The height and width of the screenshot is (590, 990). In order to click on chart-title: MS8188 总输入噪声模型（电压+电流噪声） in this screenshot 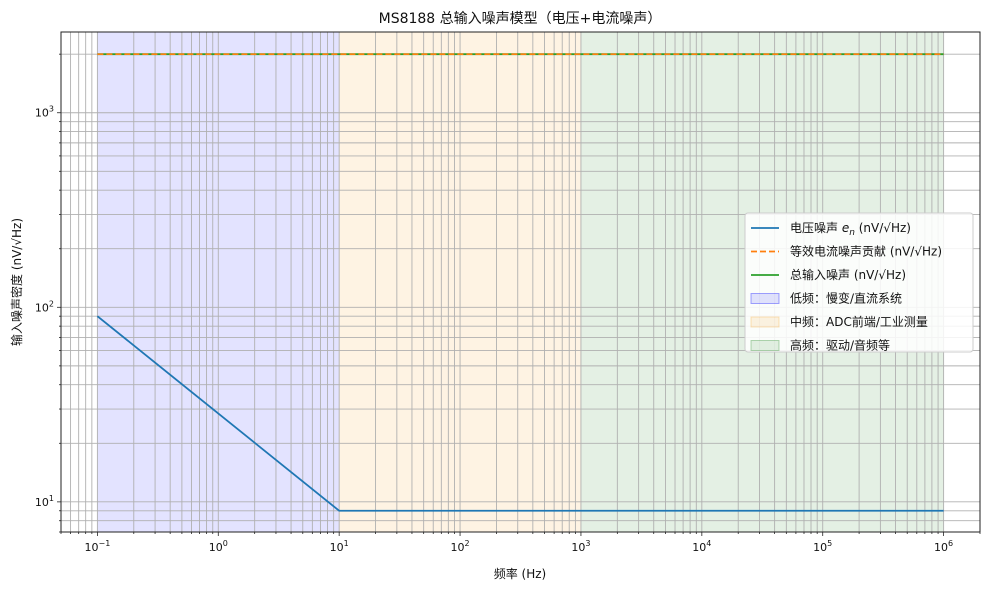, I will do `click(520, 19)`.